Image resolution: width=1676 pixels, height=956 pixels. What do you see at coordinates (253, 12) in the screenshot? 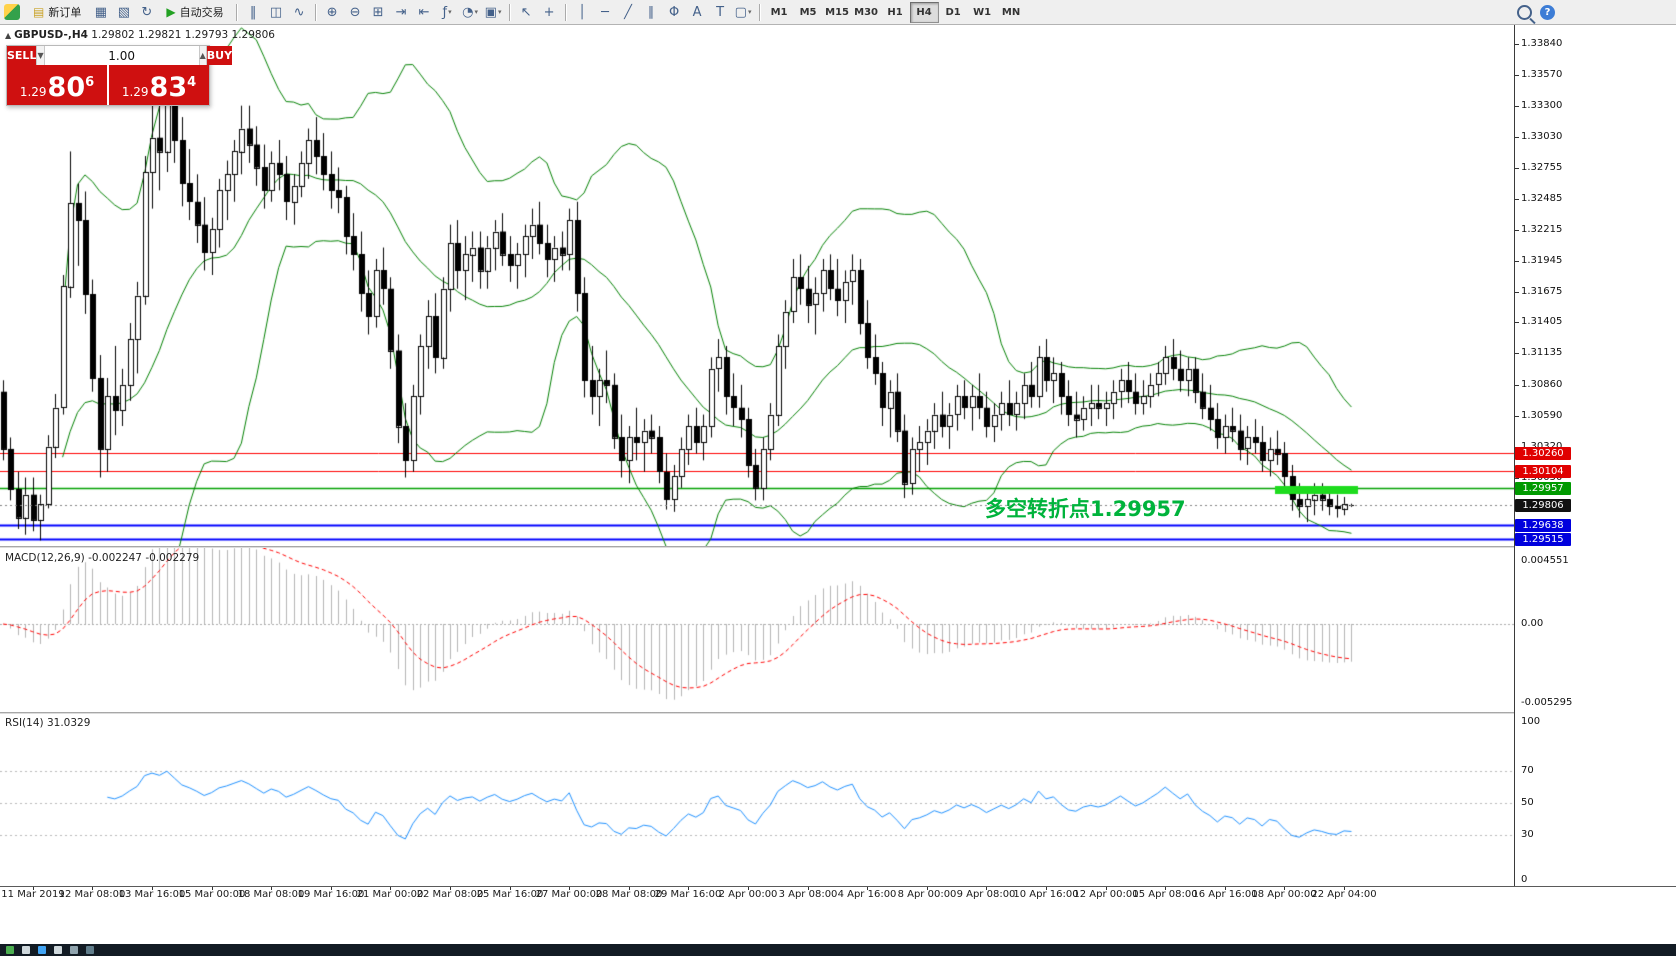
I see `bars-chart-icon: ‖` at bounding box center [253, 12].